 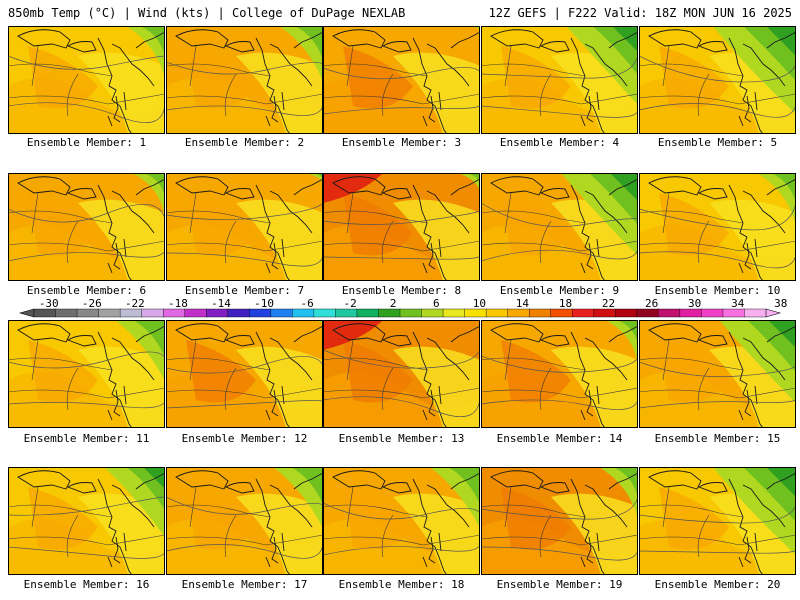 What do you see at coordinates (393, 303) in the screenshot?
I see `legend-tick-label: 2` at bounding box center [393, 303].